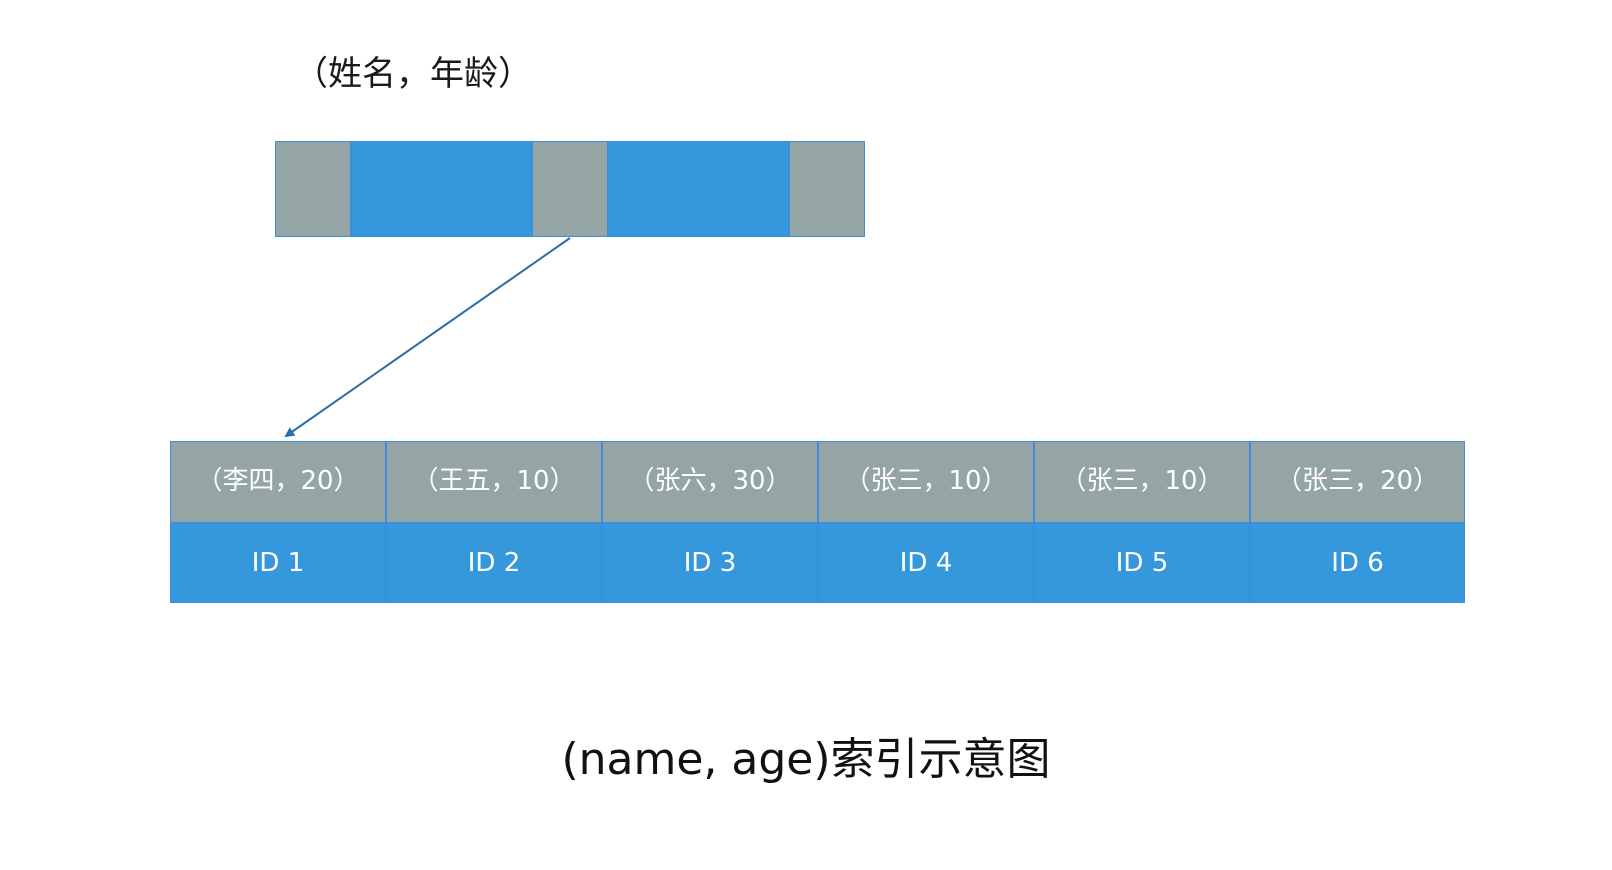  Describe the element at coordinates (806, 759) in the screenshot. I see `diagram-caption: (name, age)索引示意图` at that location.